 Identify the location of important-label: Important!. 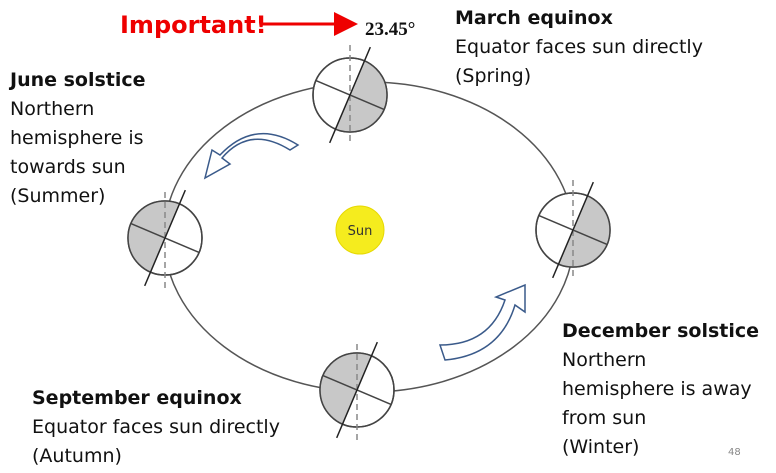
(193, 25).